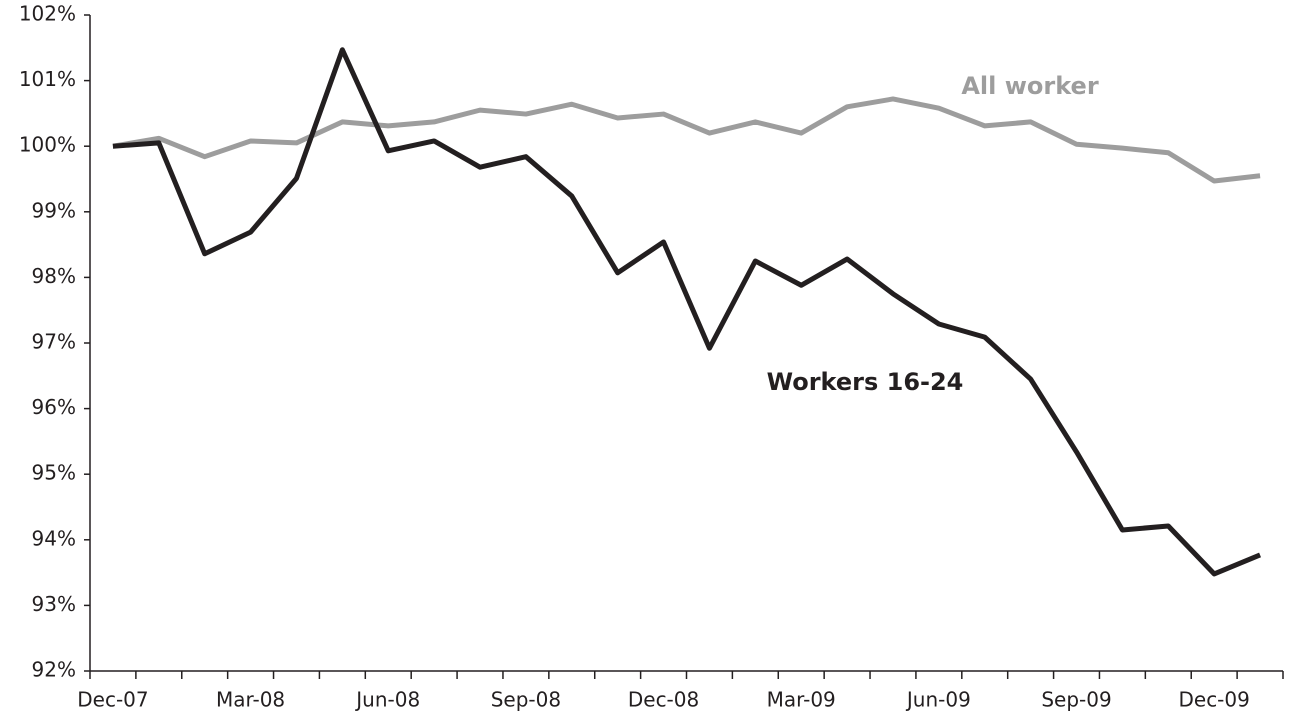 Image resolution: width=1291 pixels, height=726 pixels. What do you see at coordinates (387, 700) in the screenshot?
I see `x-tick-label: Jun-08` at bounding box center [387, 700].